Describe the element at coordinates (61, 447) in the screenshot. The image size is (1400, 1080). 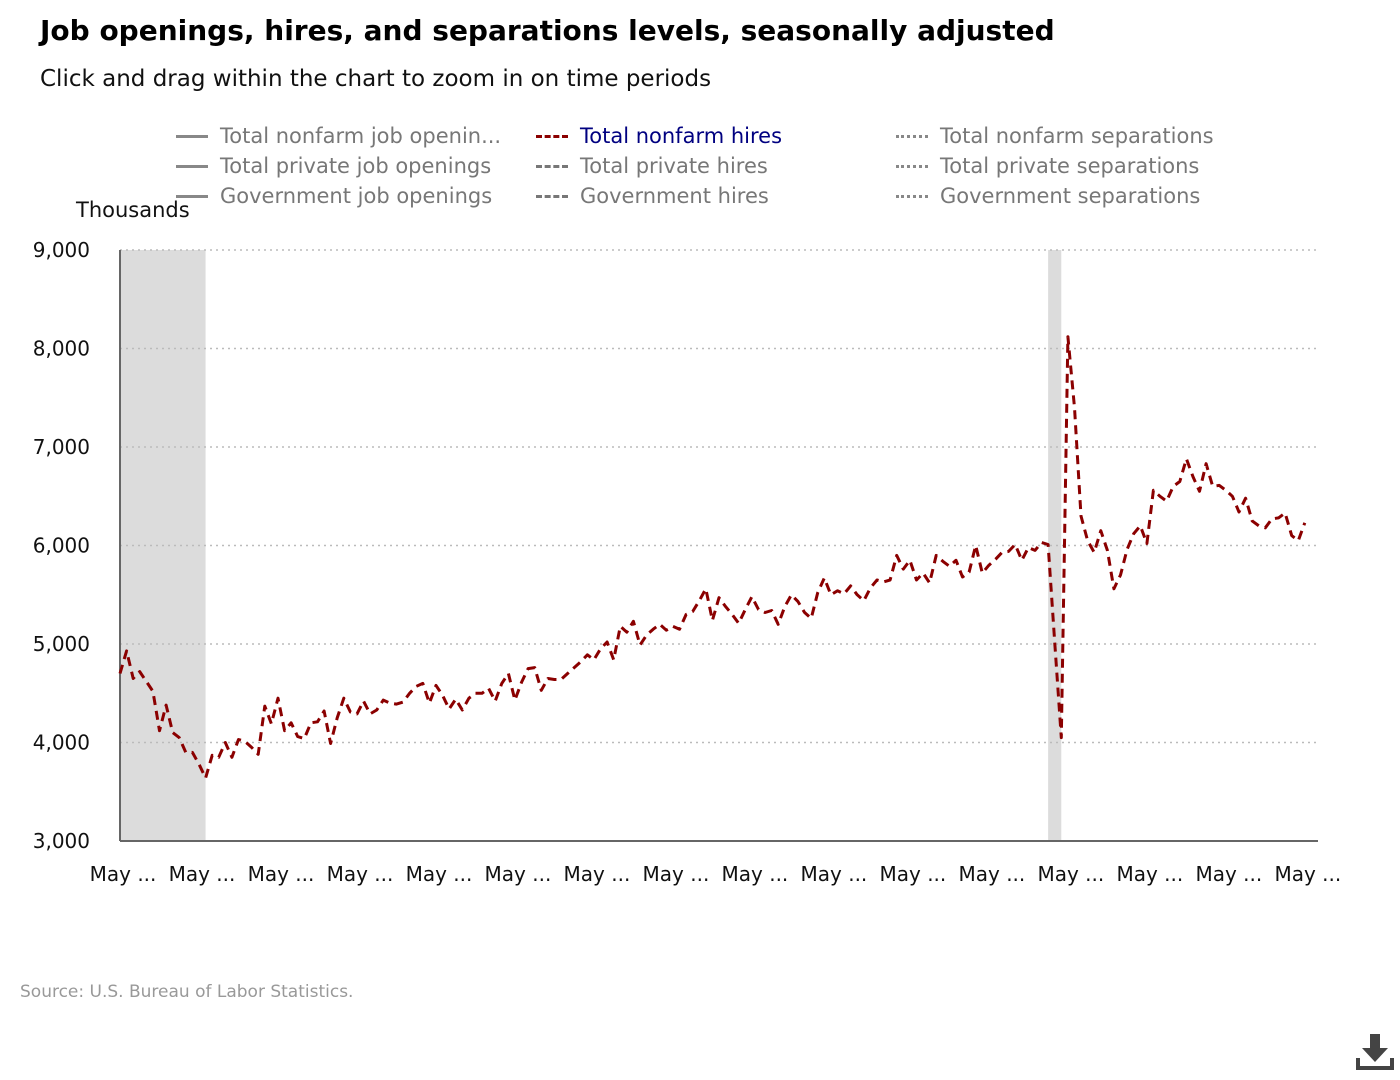
I see `y-tick-label: 7,000` at that location.